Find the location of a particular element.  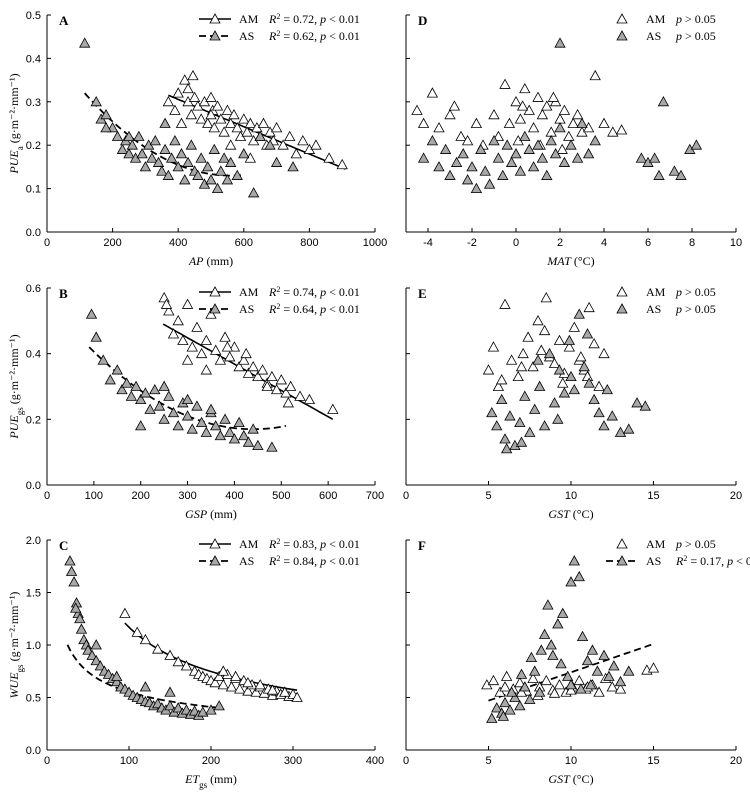

x-tick-label: 10 is located at coordinates (571, 496).